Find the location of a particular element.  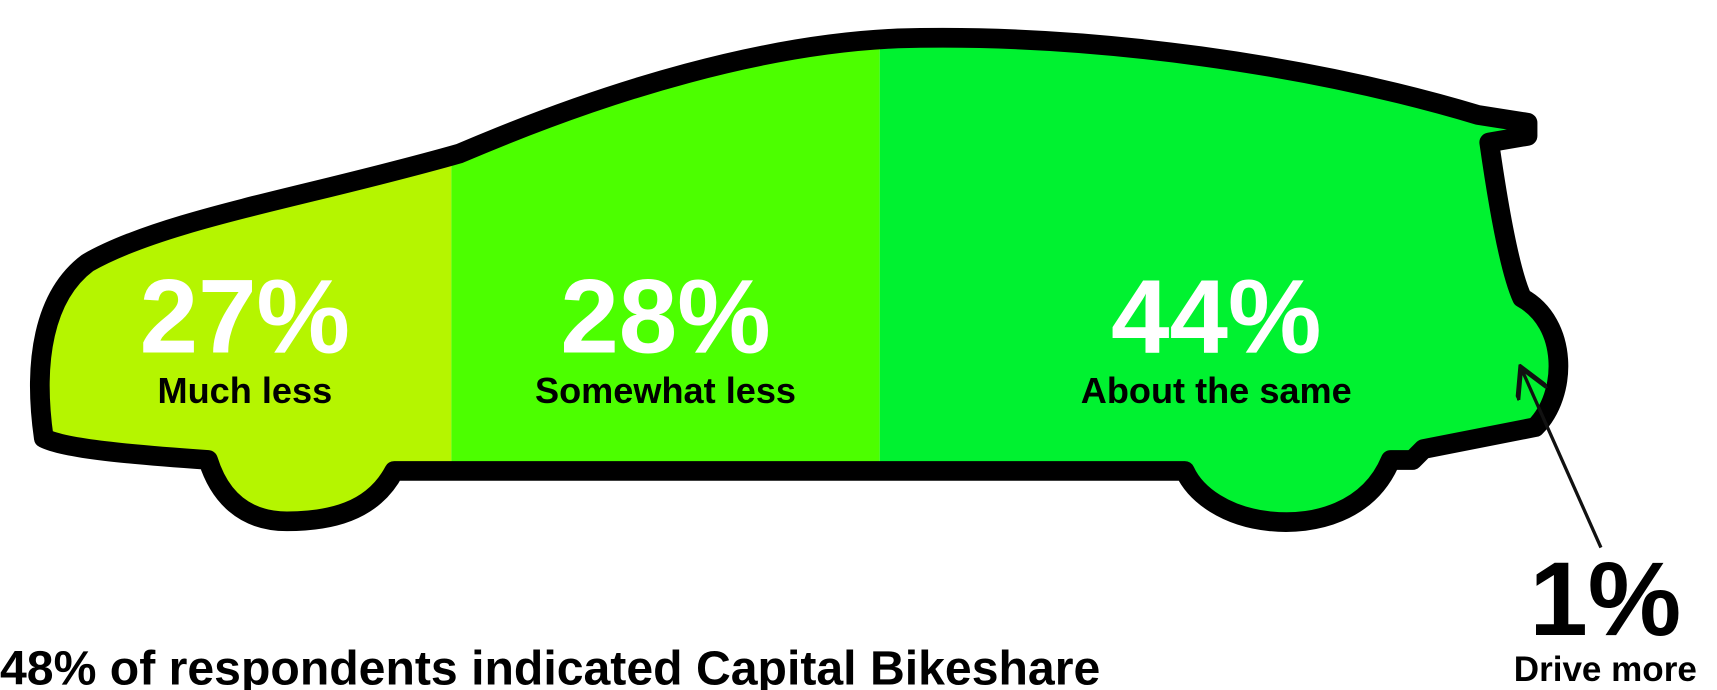

category-label: Much less is located at coordinates (245, 390).